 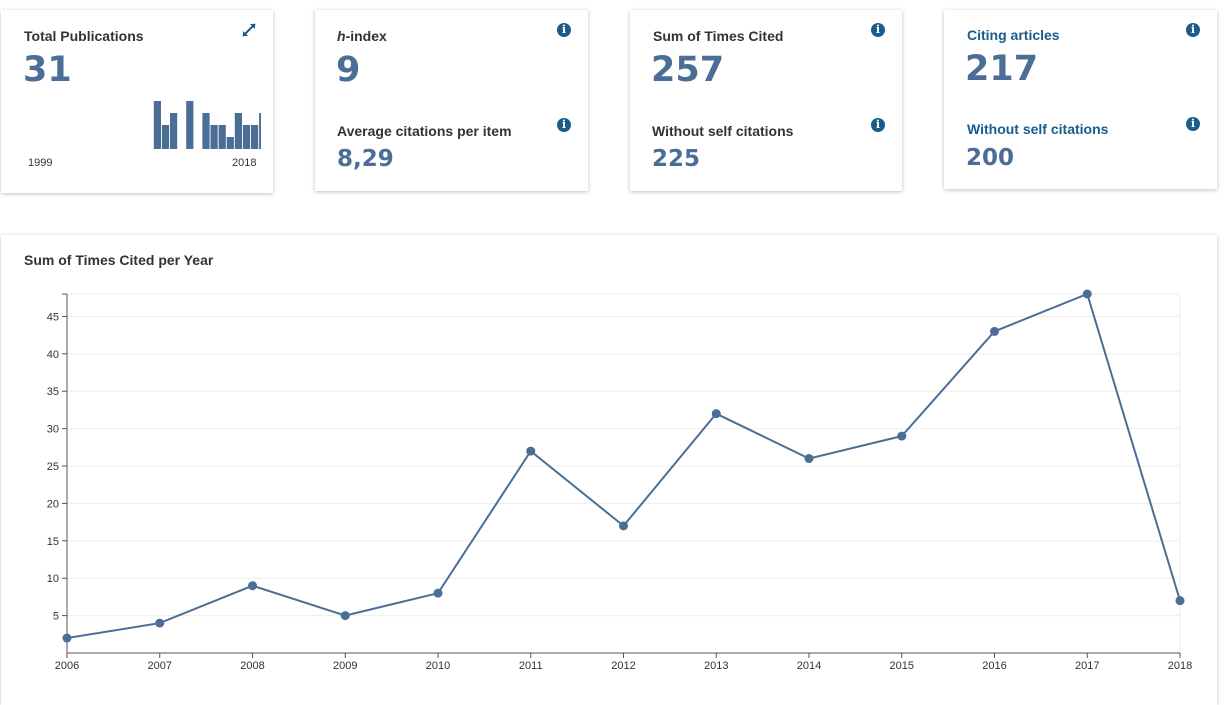 I want to click on h-index-label-rest: -index, so click(x=366, y=36).